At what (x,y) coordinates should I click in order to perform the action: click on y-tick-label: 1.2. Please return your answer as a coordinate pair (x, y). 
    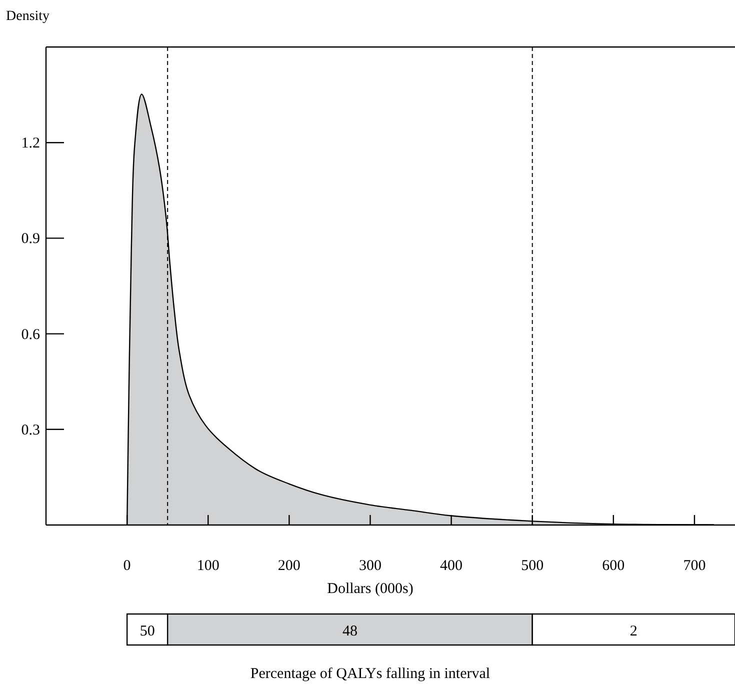
    Looking at the image, I should click on (30, 144).